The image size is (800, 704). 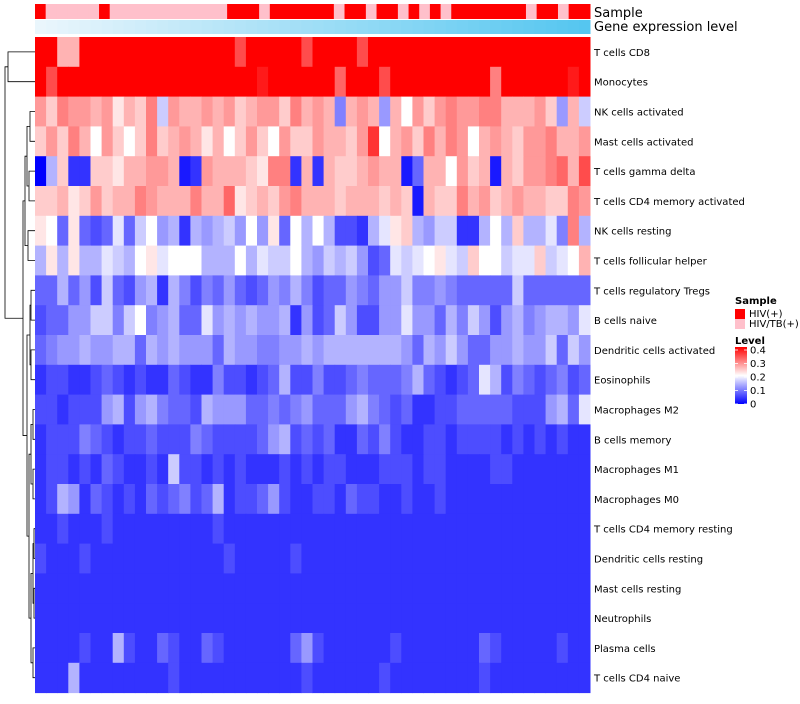 I want to click on row-label: T cells CD4 memory activated, so click(x=669, y=202).